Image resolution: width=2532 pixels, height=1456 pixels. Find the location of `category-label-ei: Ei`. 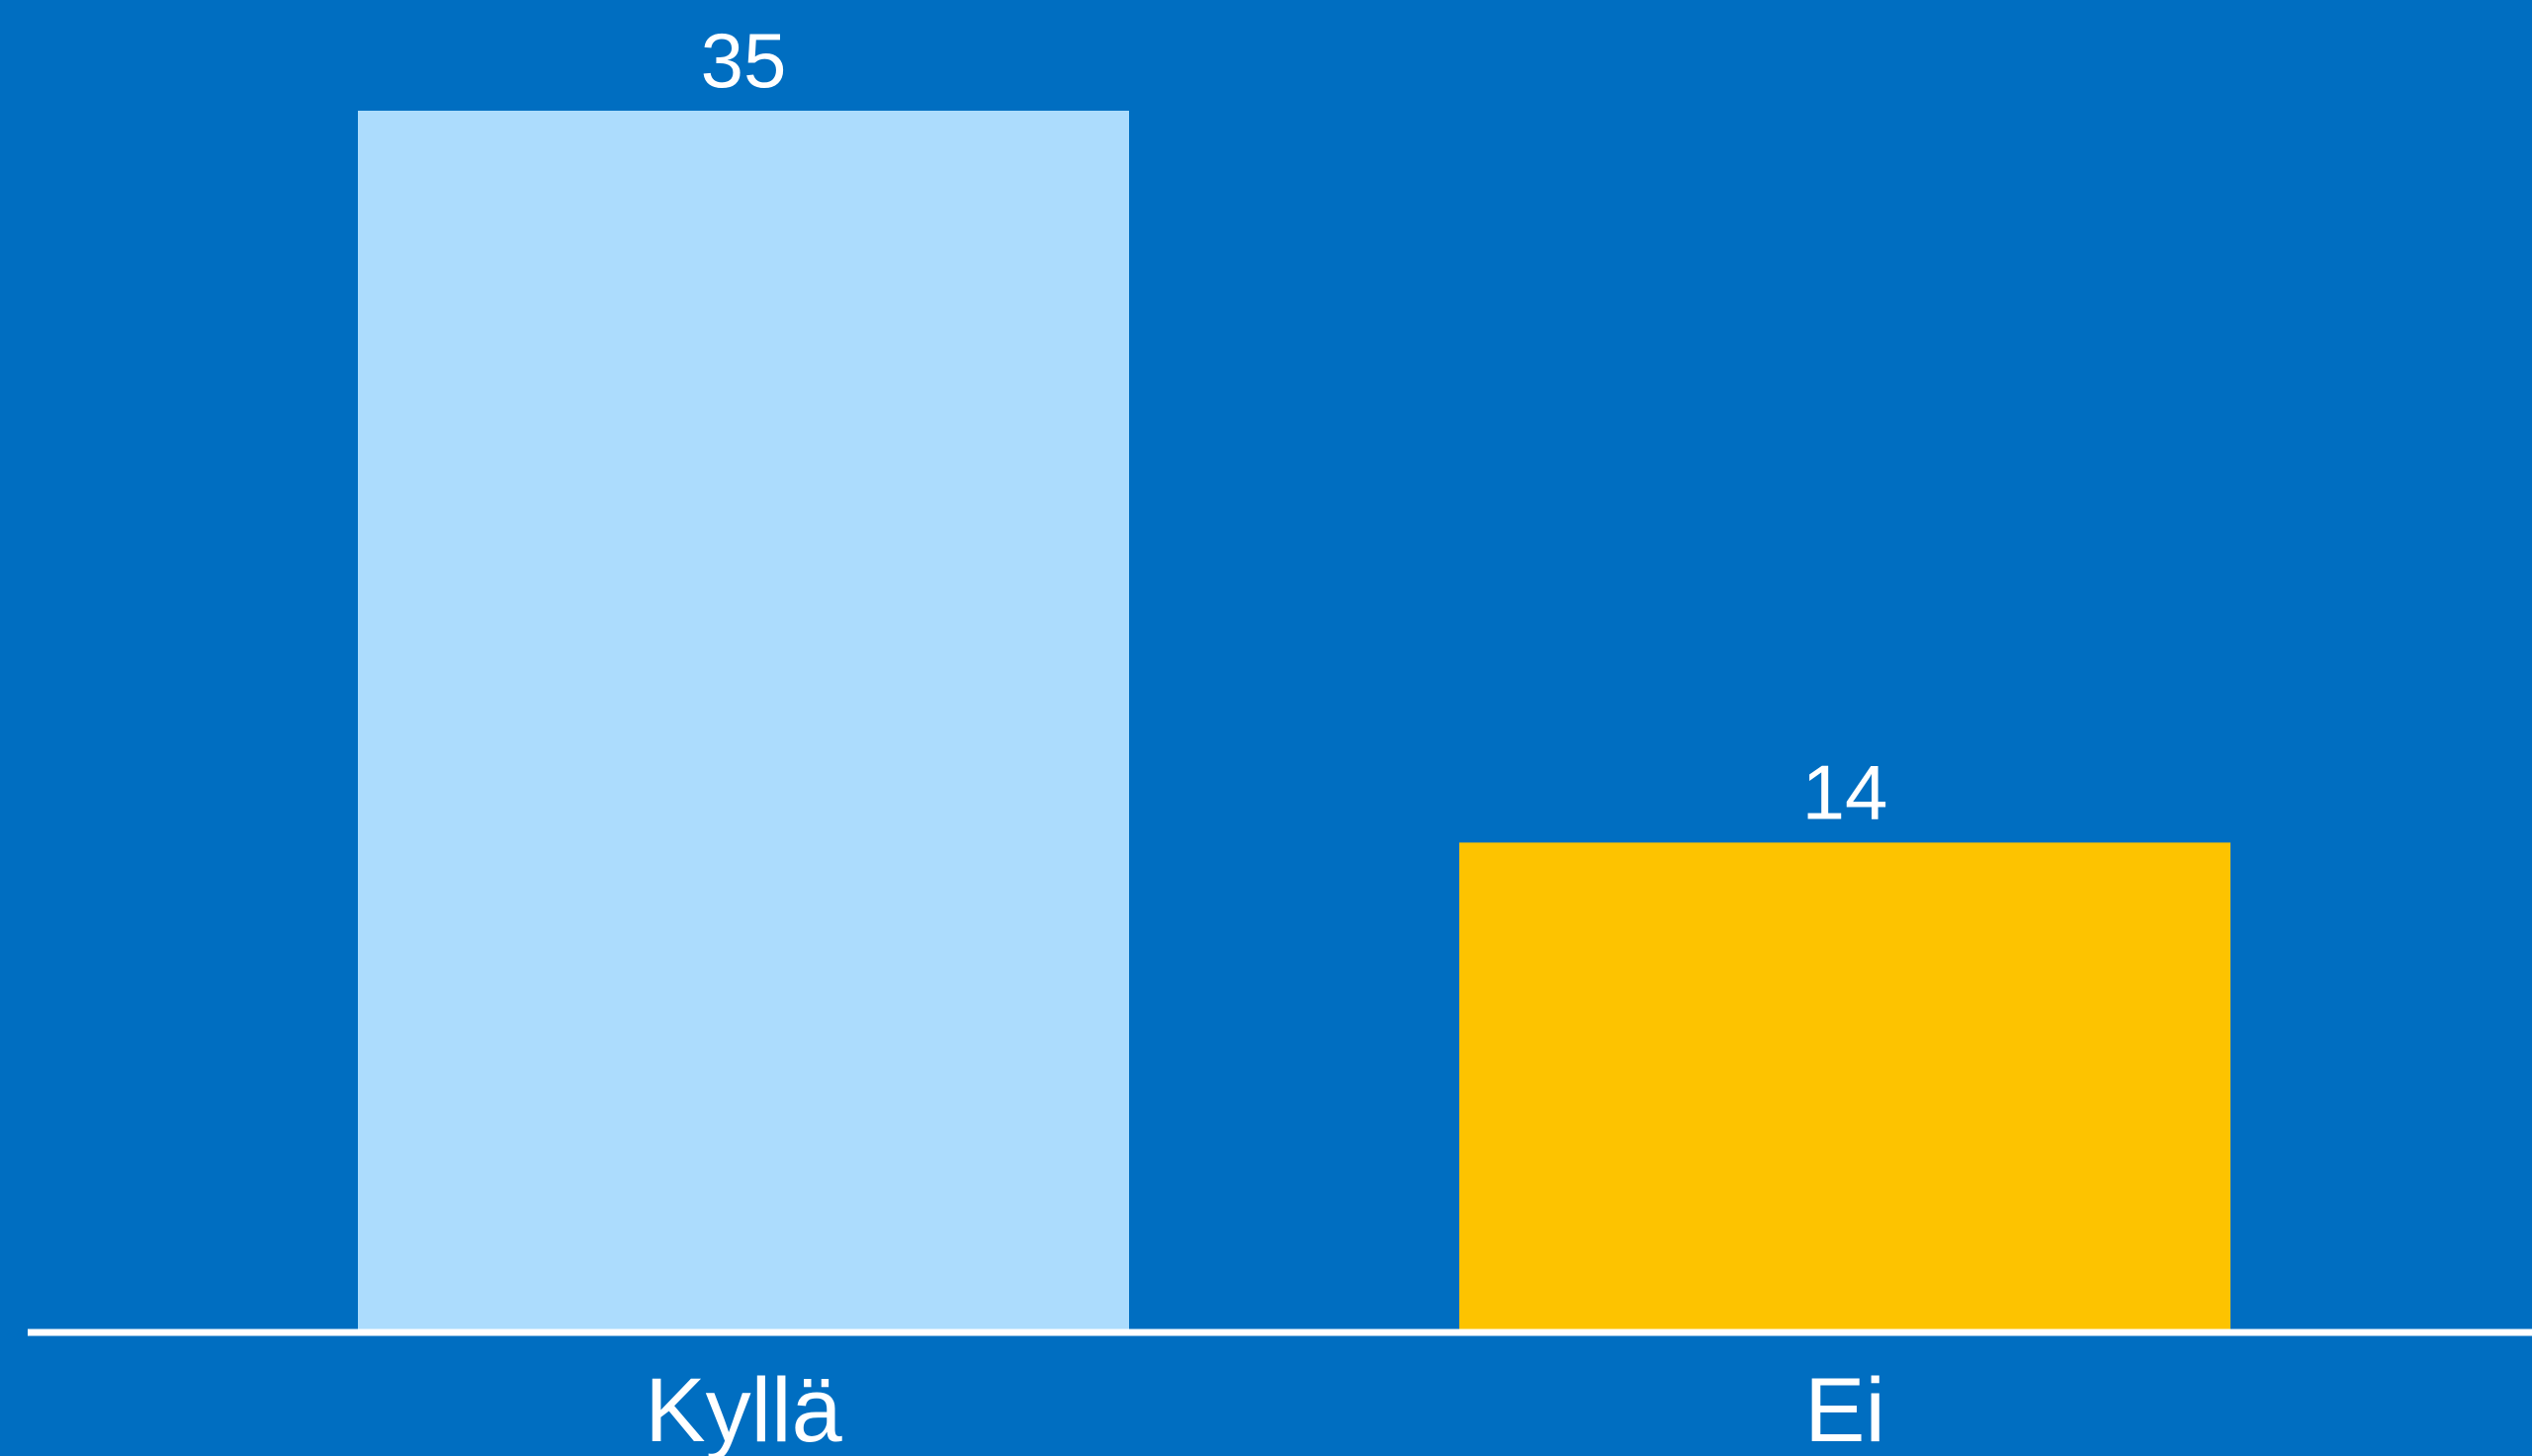

category-label-ei: Ei is located at coordinates (1844, 1408).